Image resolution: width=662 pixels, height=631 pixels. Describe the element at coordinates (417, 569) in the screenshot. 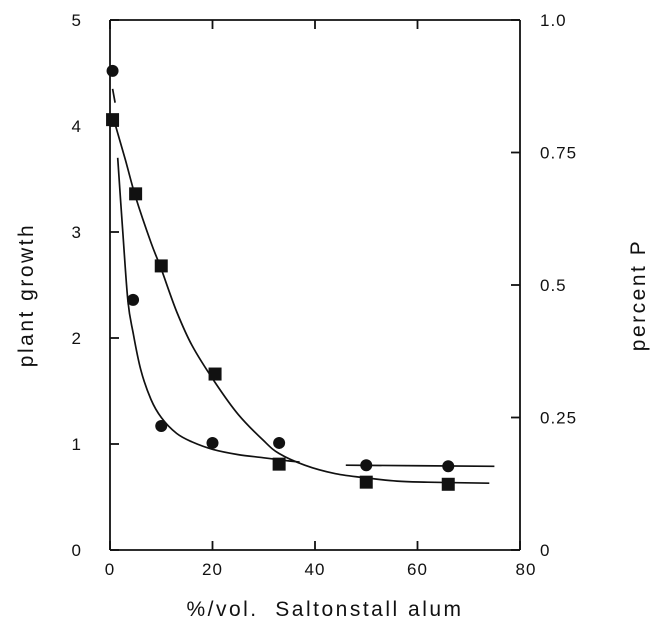

I see `x-tick-label: 60` at that location.